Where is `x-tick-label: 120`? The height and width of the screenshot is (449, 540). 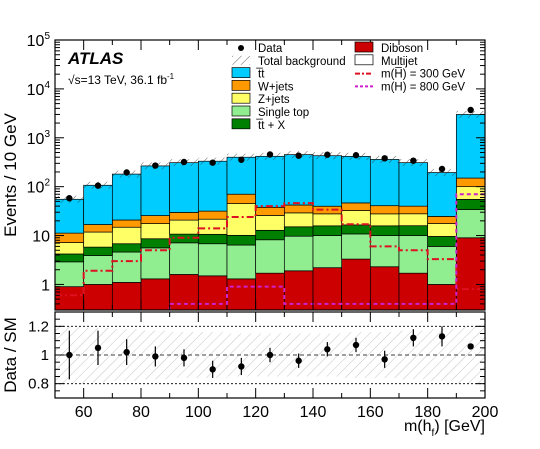 x-tick-label: 120 is located at coordinates (255, 412).